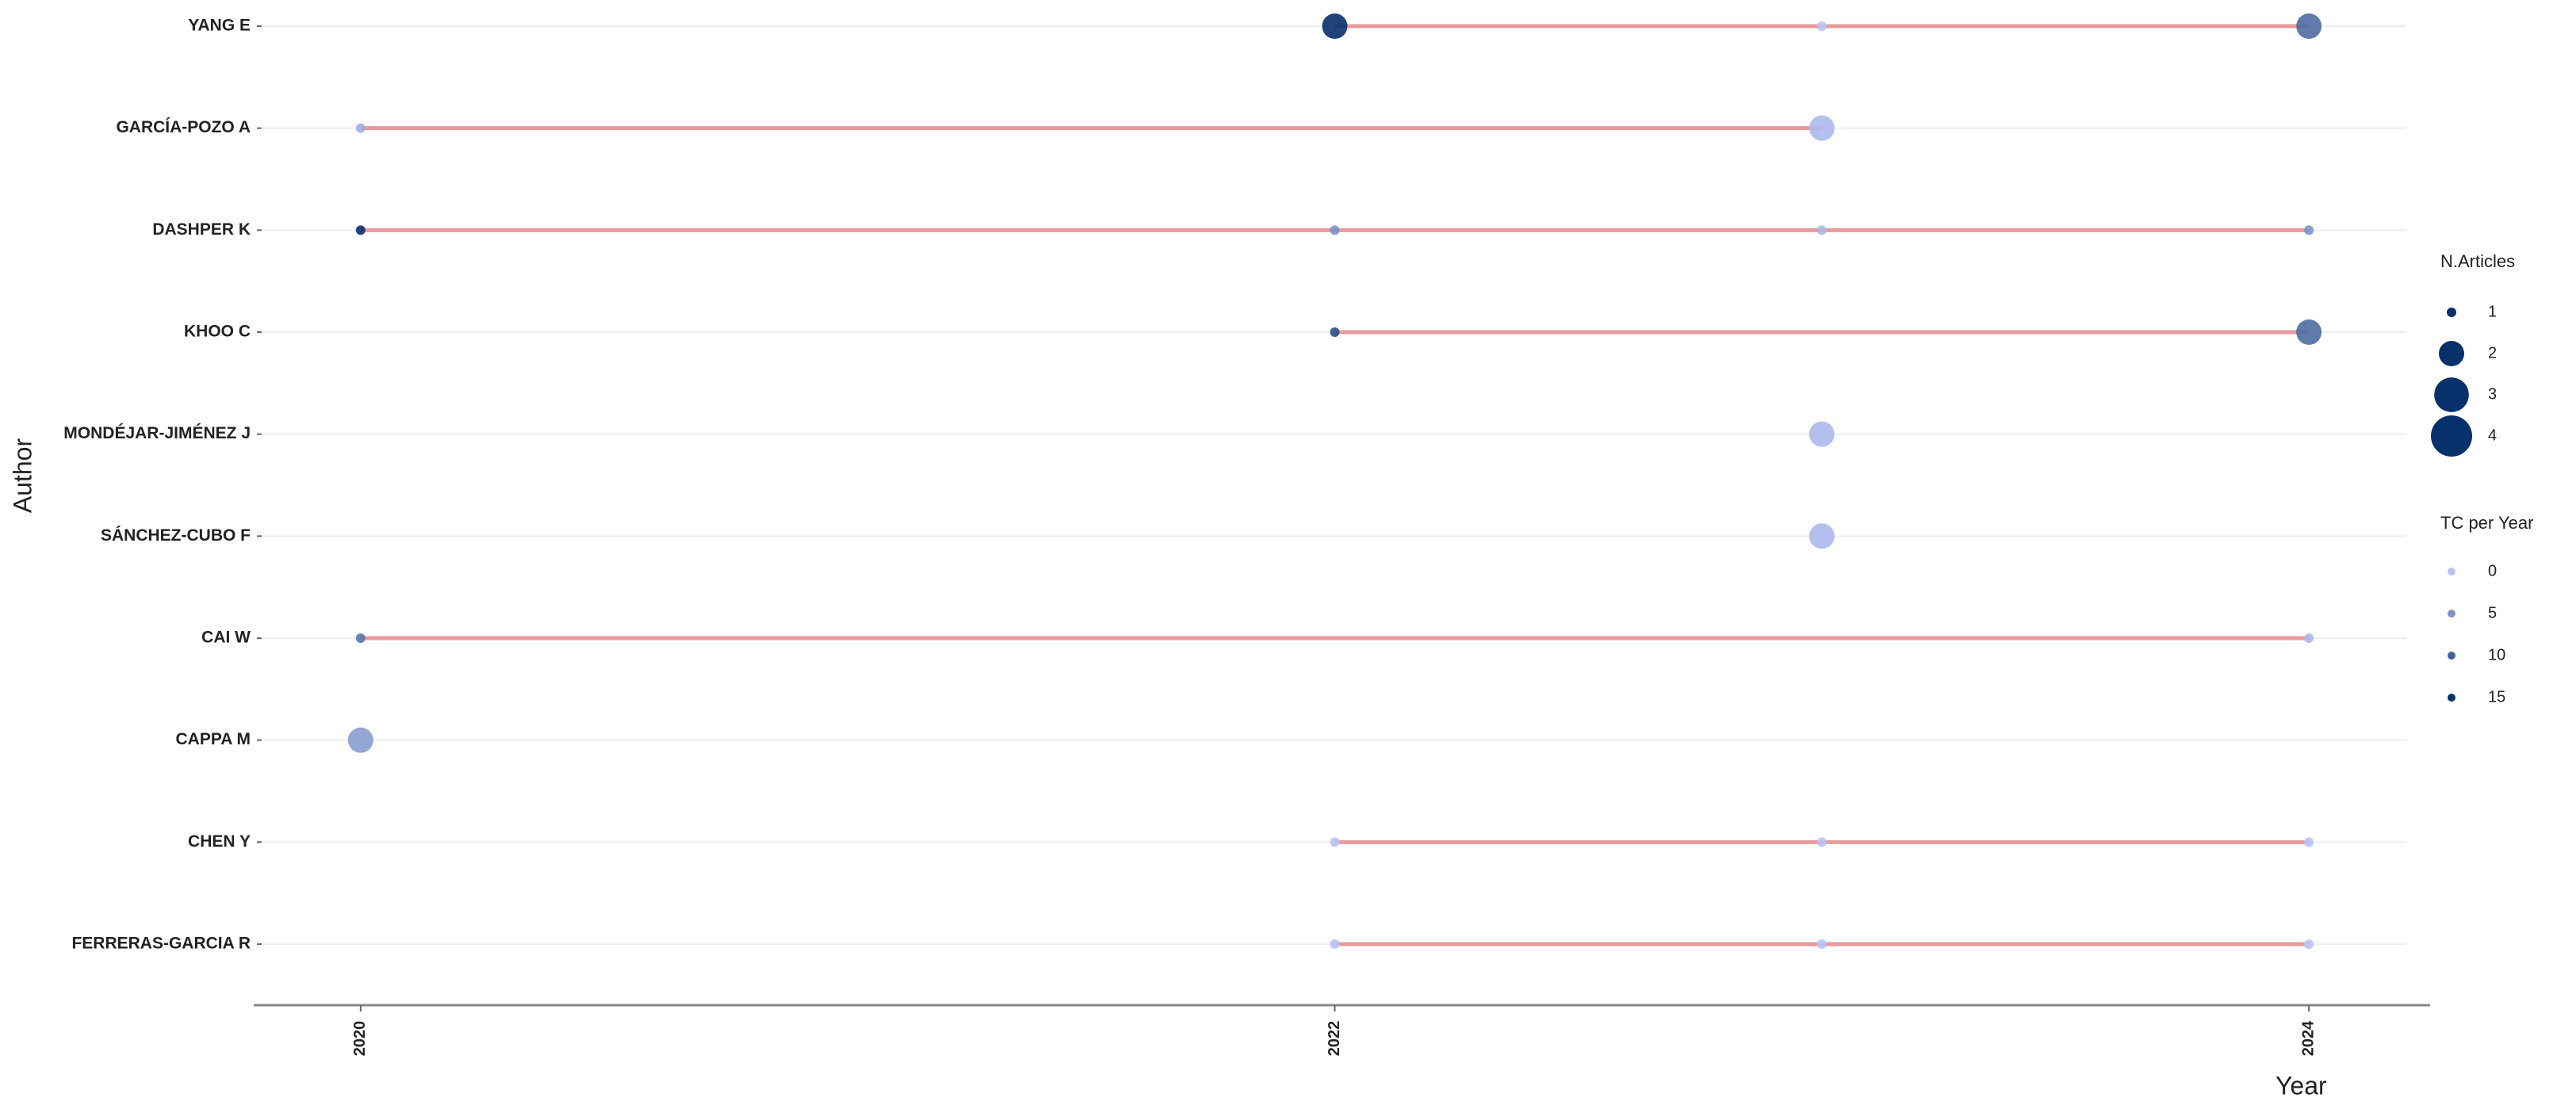  I want to click on y-tick-label: MONDÉJAR-JIMÉNEZ J, so click(157, 433).